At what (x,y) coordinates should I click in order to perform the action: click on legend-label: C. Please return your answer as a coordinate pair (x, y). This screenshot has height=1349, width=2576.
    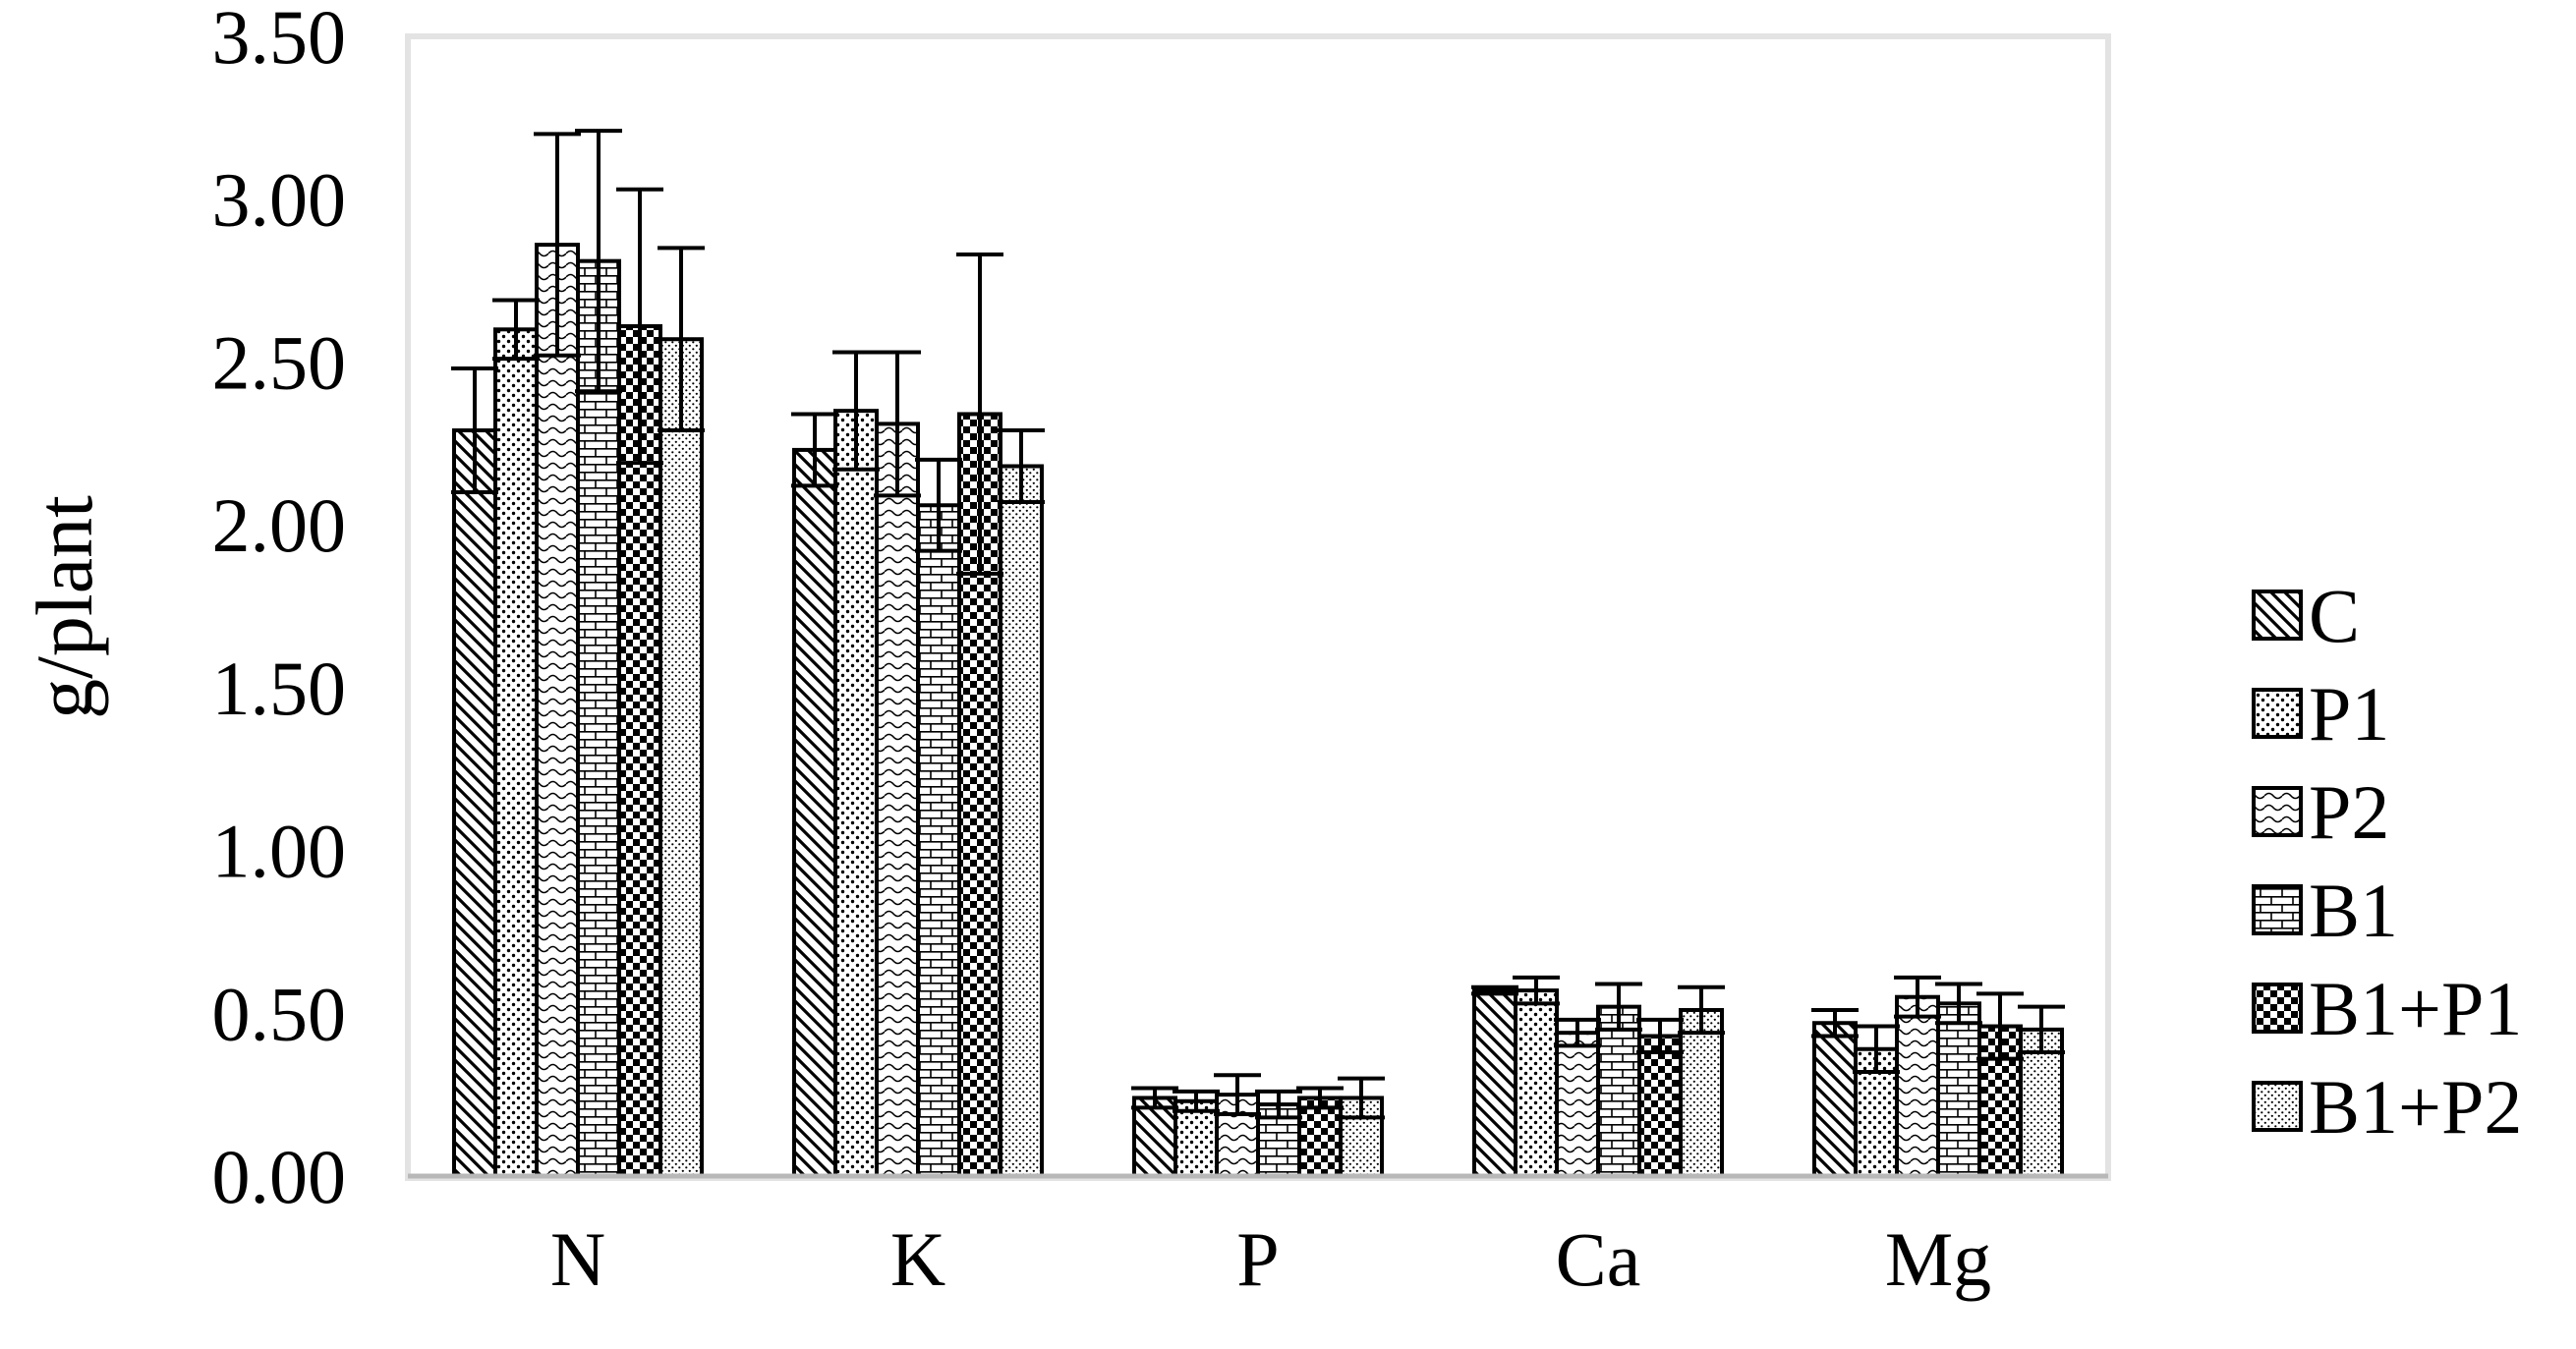
    Looking at the image, I should click on (2334, 615).